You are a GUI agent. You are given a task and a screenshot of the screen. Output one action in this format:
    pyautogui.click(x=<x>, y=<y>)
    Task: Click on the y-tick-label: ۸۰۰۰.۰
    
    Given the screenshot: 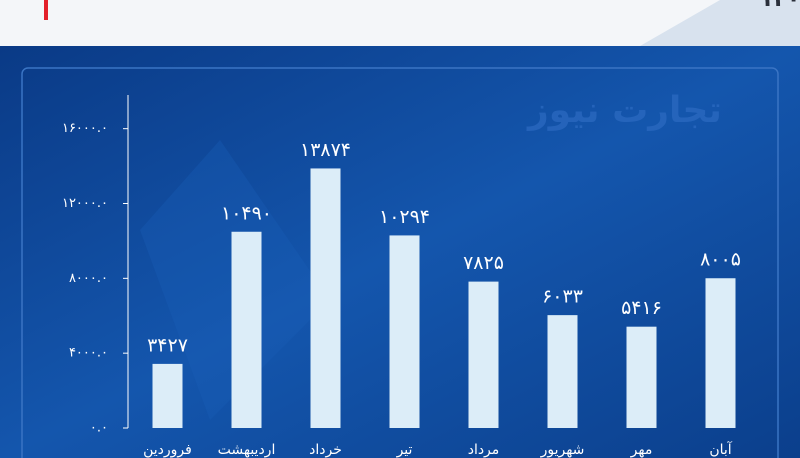 What is the action you would take?
    pyautogui.click(x=88, y=278)
    